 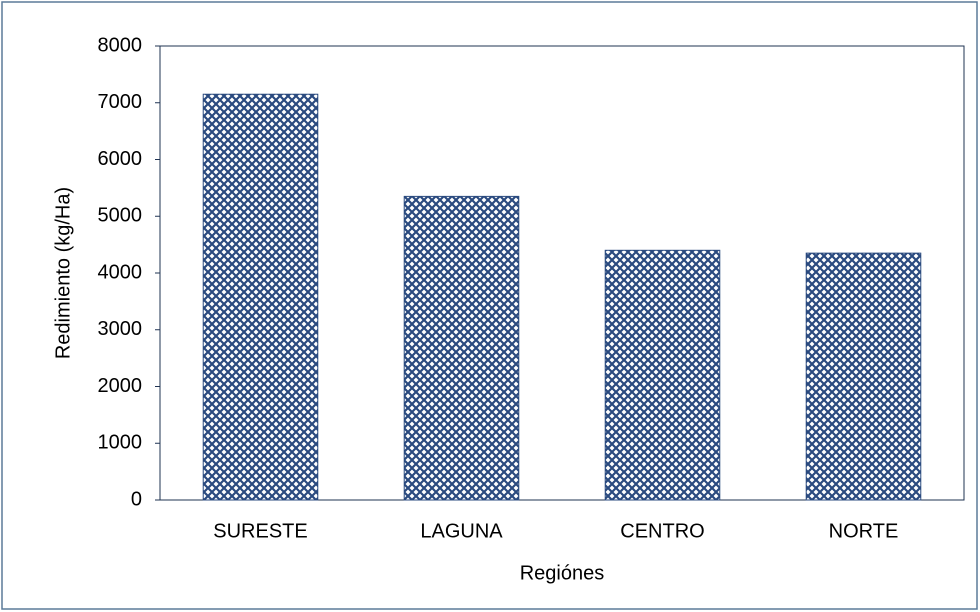 What do you see at coordinates (461, 531) in the screenshot?
I see `x-tick-label: LAGUNA` at bounding box center [461, 531].